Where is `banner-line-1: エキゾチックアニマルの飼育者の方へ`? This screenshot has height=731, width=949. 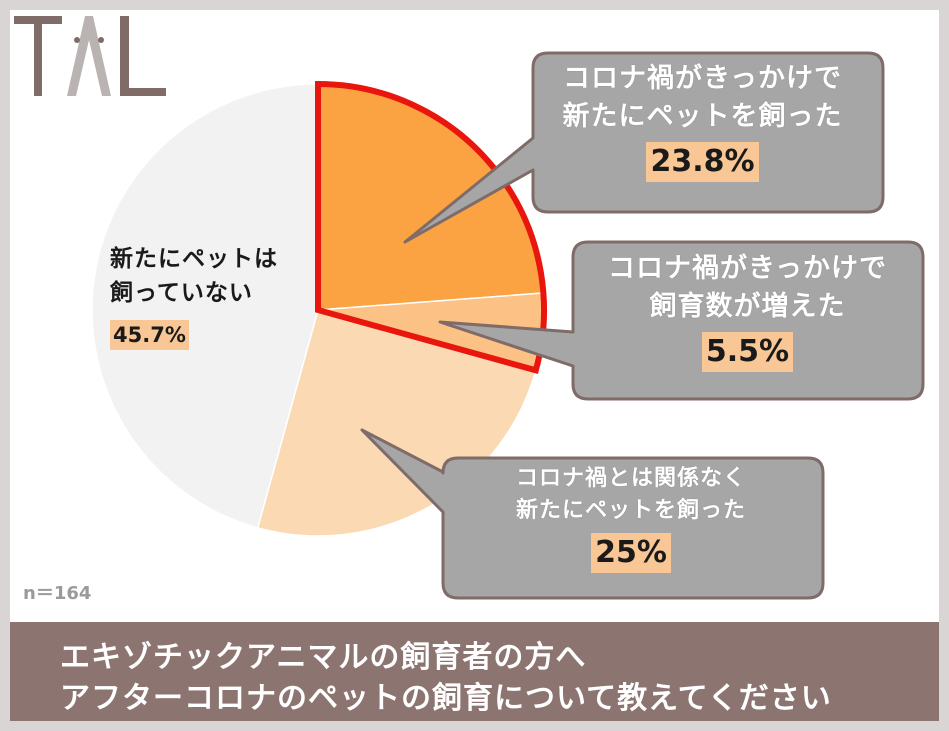 banner-line-1: エキゾチックアニマルの飼育者の方へ is located at coordinates (323, 657).